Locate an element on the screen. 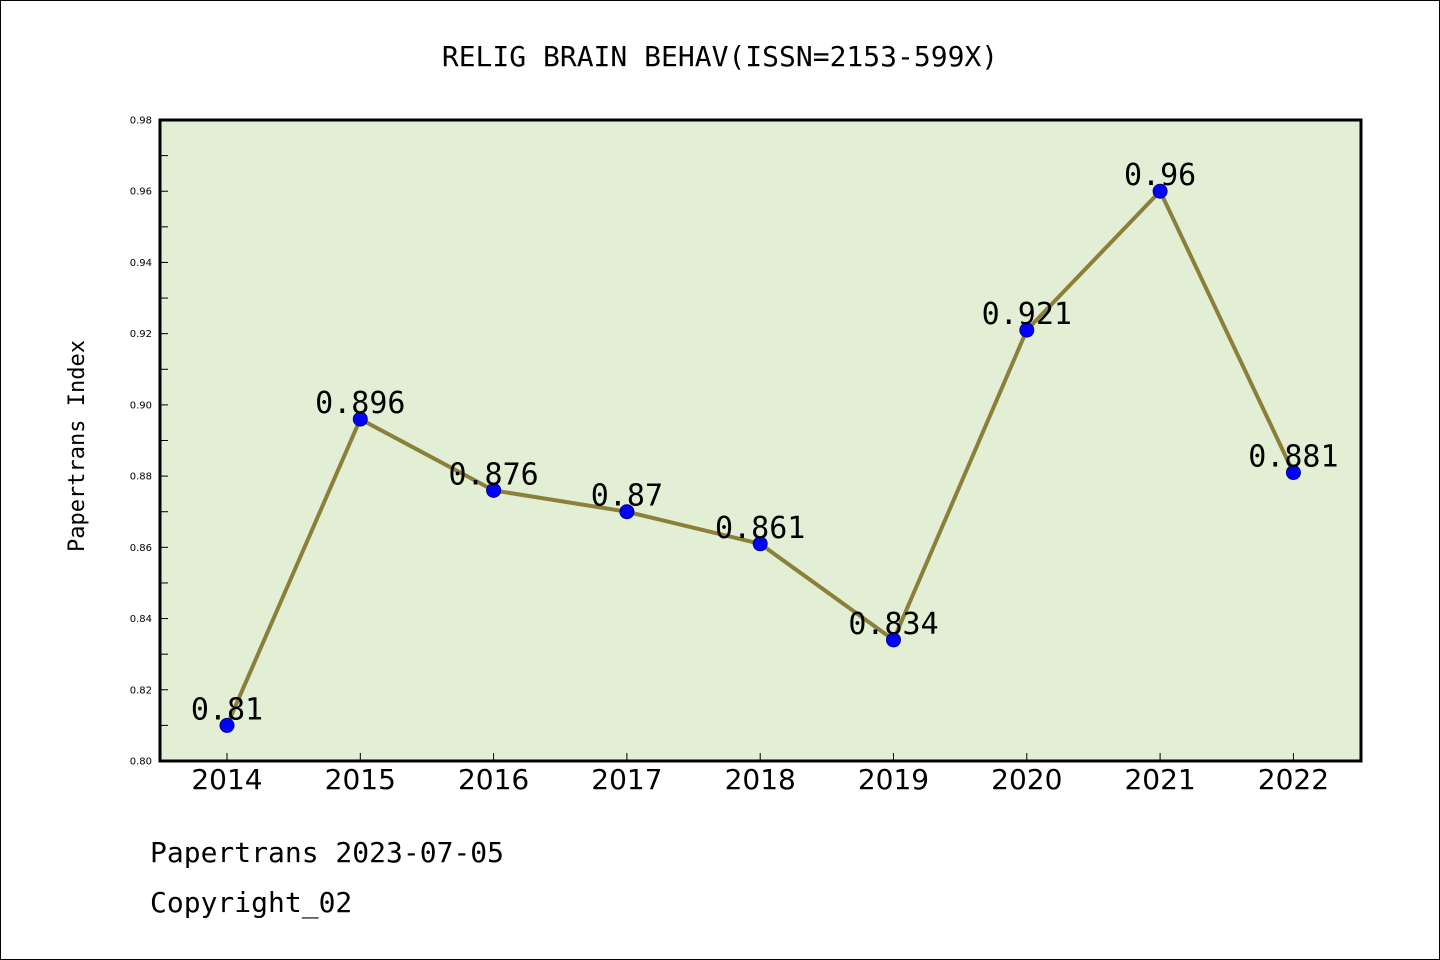  y-tick-label: 0.84 is located at coordinates (141, 619).